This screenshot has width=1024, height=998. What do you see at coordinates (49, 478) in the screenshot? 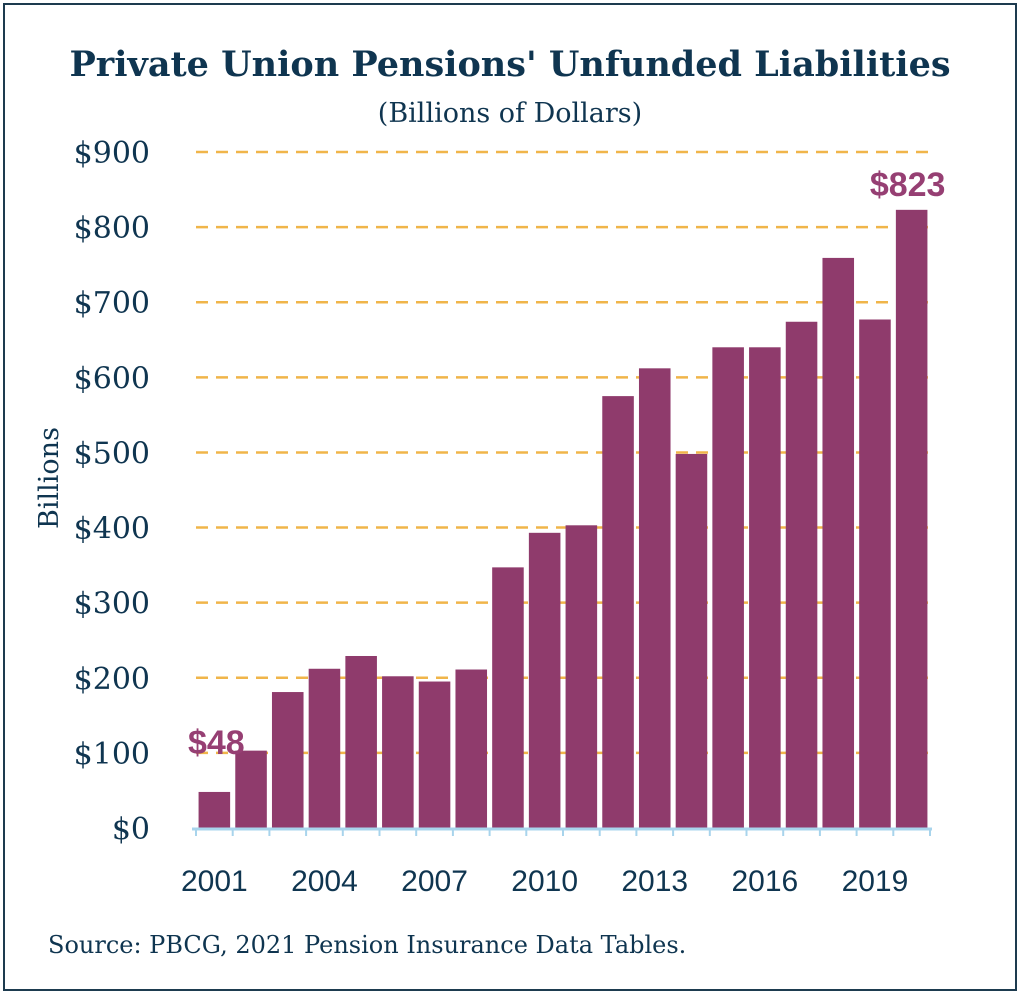
I see `y-axis-label: Billions` at bounding box center [49, 478].